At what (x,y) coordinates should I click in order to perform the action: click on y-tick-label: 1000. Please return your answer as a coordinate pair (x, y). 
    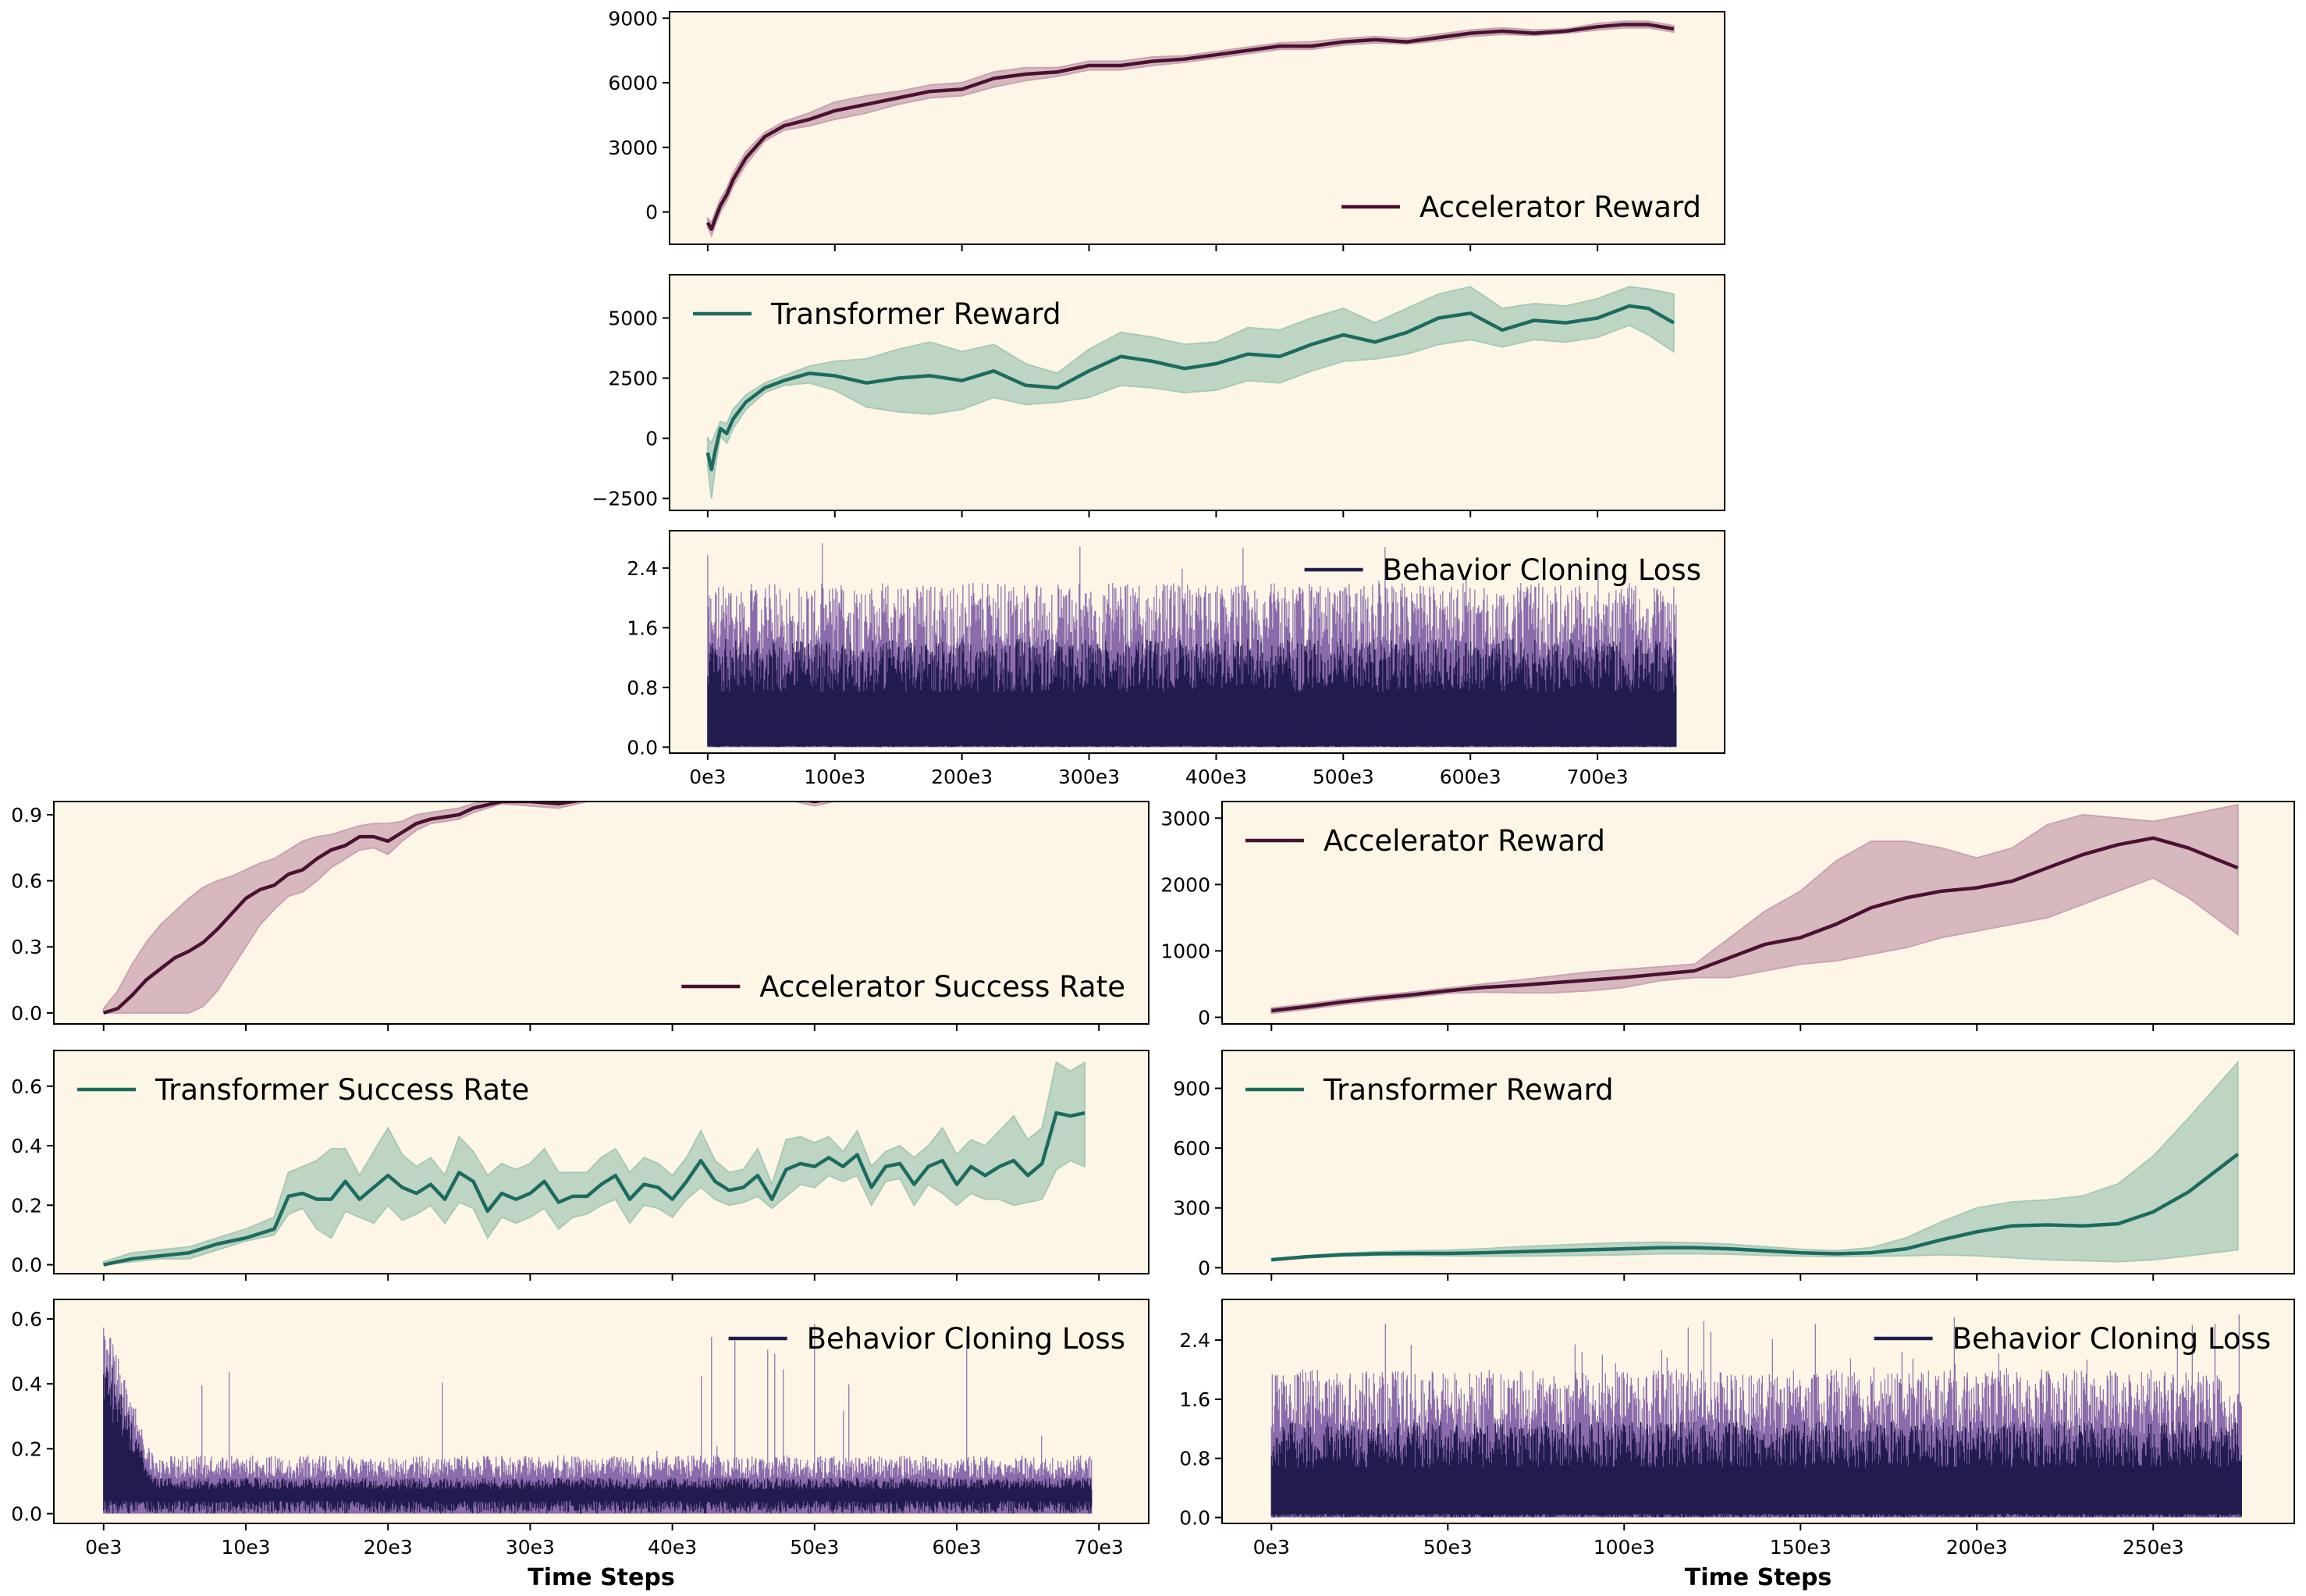
    Looking at the image, I should click on (1185, 951).